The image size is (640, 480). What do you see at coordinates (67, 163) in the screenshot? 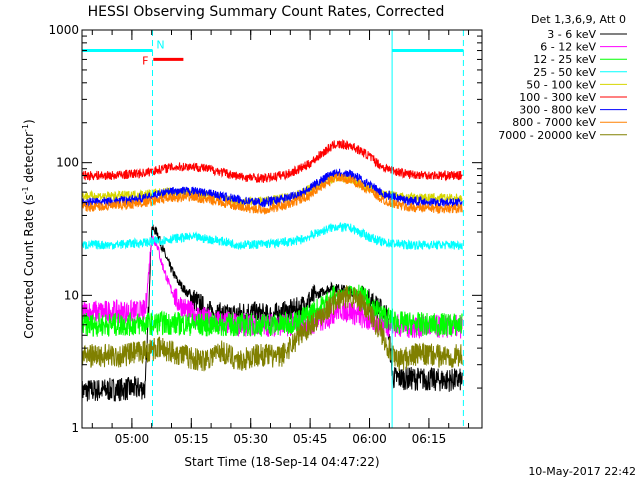
I see `y-tick-label: 100` at bounding box center [67, 163].